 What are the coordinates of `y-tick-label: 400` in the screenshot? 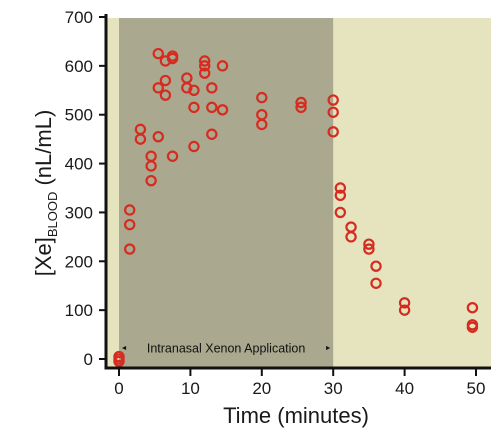 It's located at (79, 164).